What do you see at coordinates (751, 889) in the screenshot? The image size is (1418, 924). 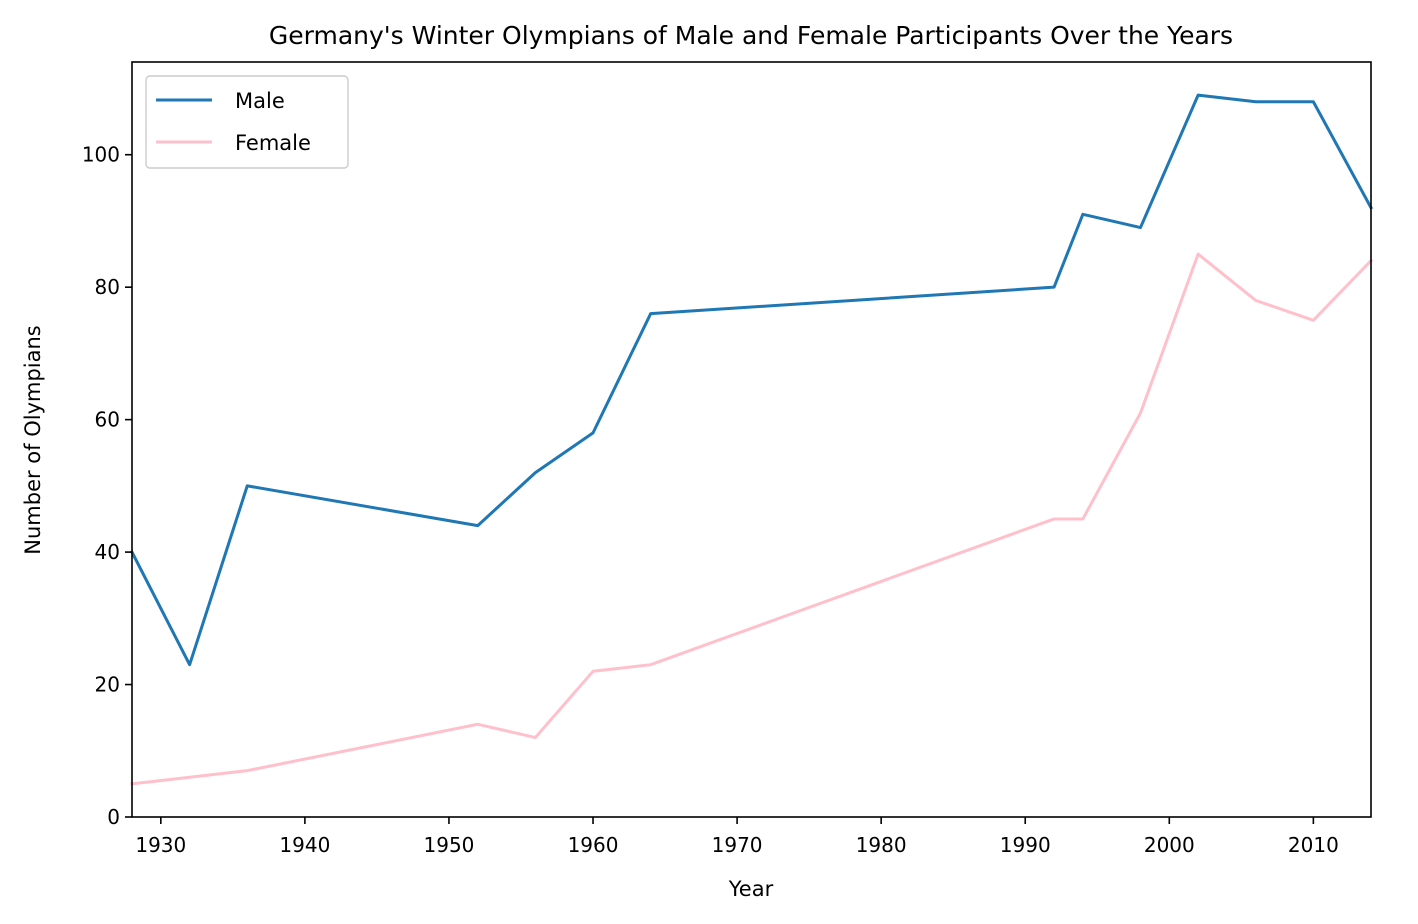 I see `x-axis-label: Year` at bounding box center [751, 889].